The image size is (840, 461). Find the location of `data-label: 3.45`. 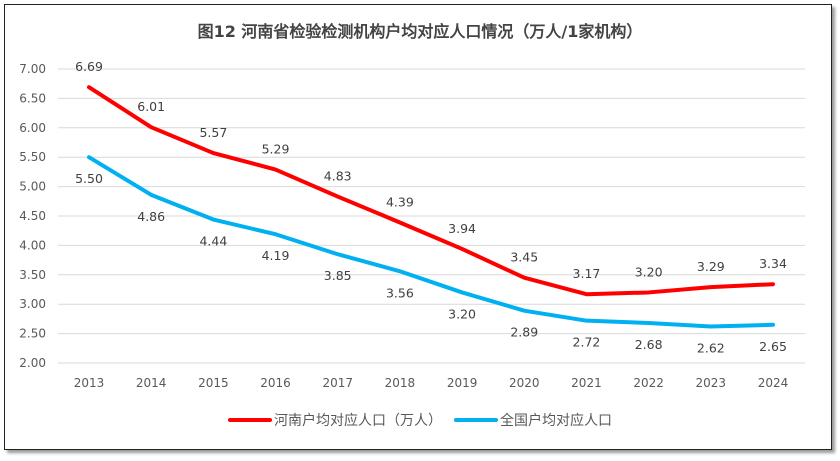

data-label: 3.45 is located at coordinates (524, 257).